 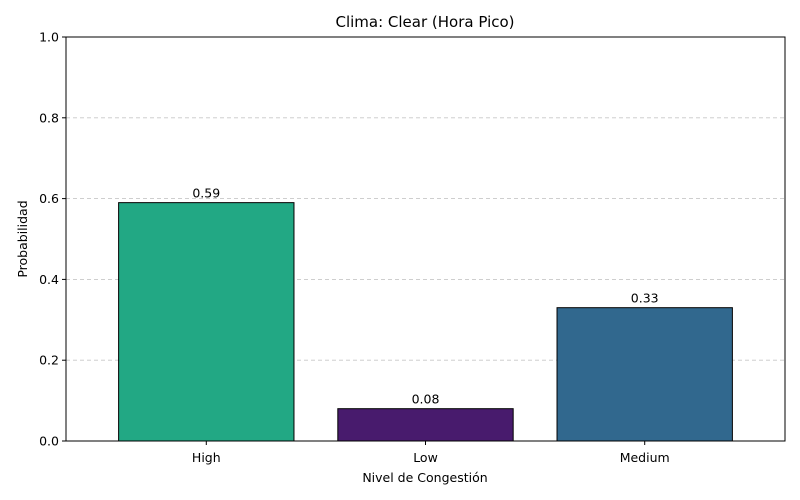 What do you see at coordinates (49, 360) in the screenshot?
I see `y-tick-label: 0.2` at bounding box center [49, 360].